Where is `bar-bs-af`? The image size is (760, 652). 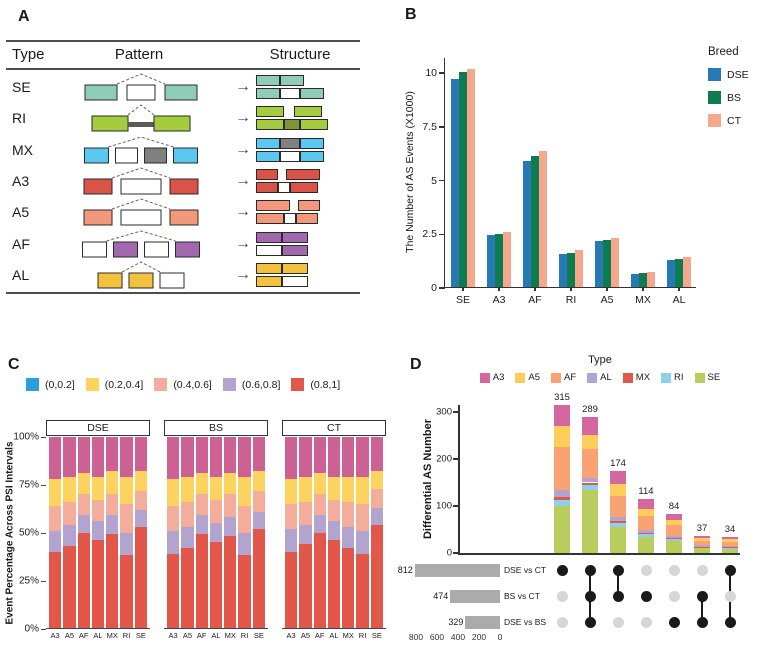 bar-bs-af is located at coordinates (535, 221).